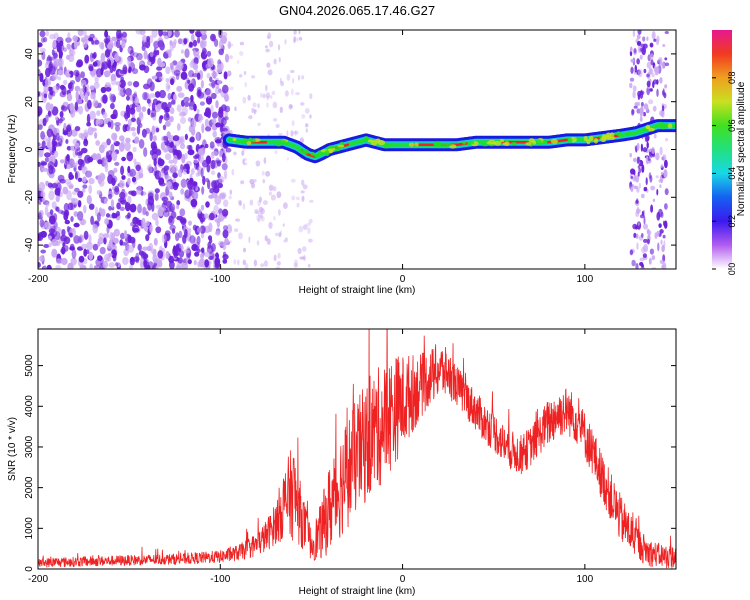  Describe the element at coordinates (732, 125) in the screenshot. I see `colorbar-tick-label: 0.6` at that location.